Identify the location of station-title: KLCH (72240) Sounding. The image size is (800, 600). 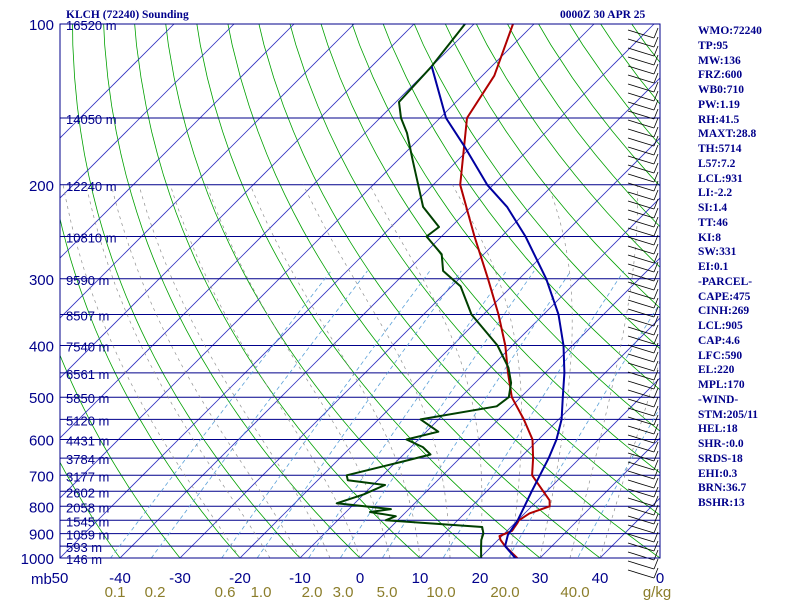
(127, 15).